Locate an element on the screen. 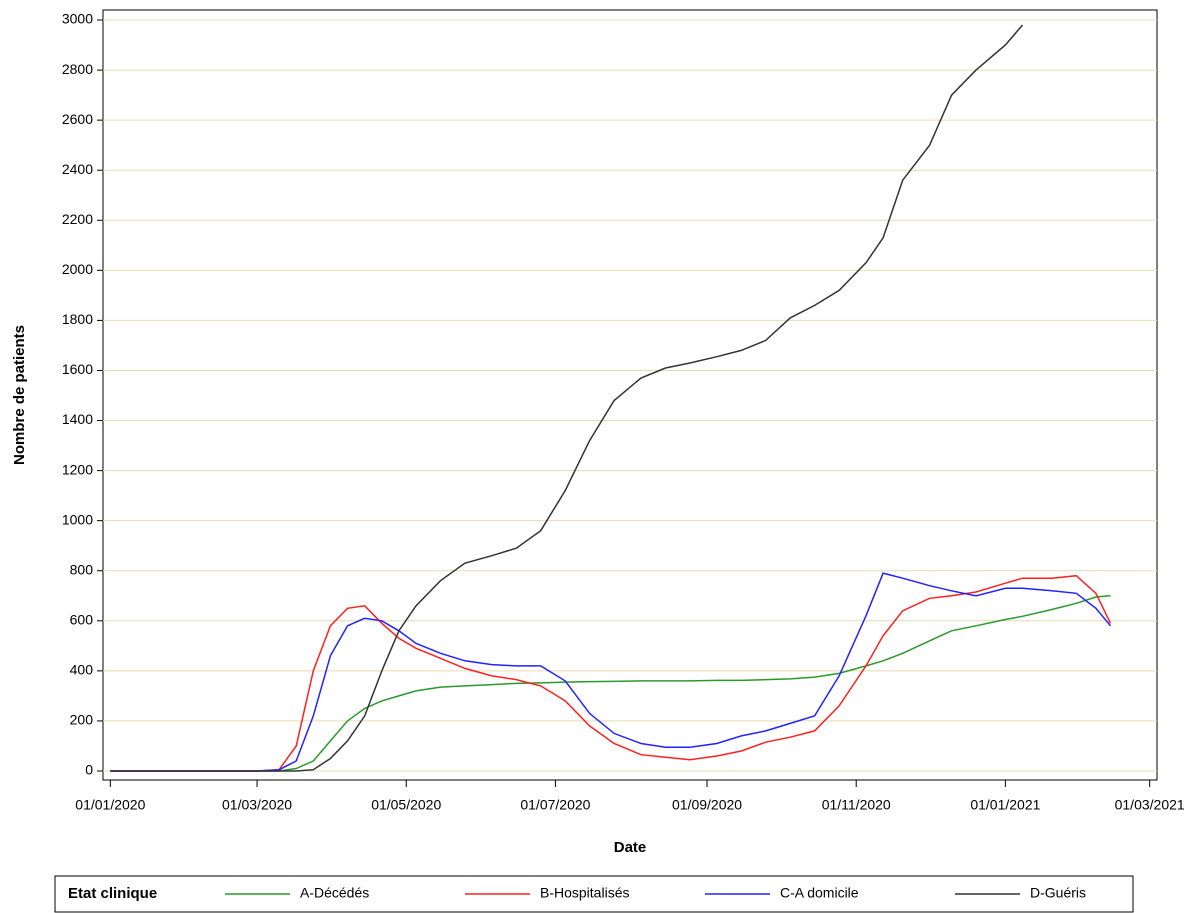  x-tick-label: 01/07/2020 is located at coordinates (555, 805).